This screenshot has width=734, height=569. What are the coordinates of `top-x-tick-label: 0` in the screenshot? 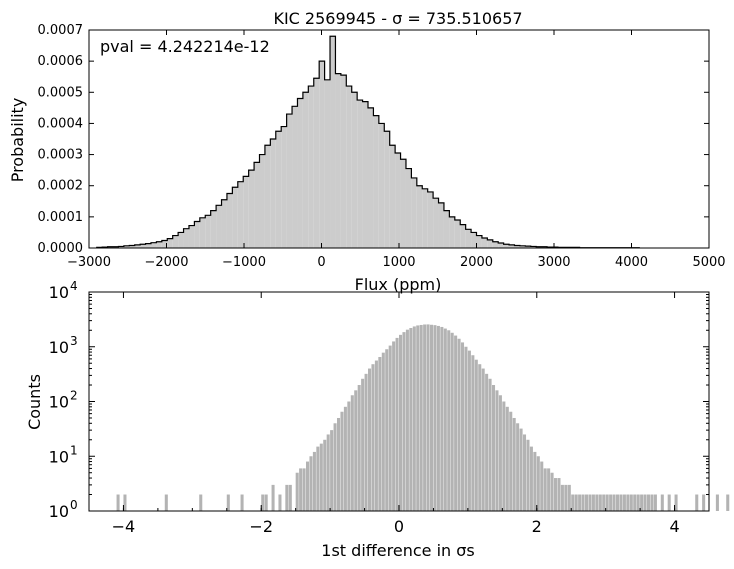 It's located at (321, 262).